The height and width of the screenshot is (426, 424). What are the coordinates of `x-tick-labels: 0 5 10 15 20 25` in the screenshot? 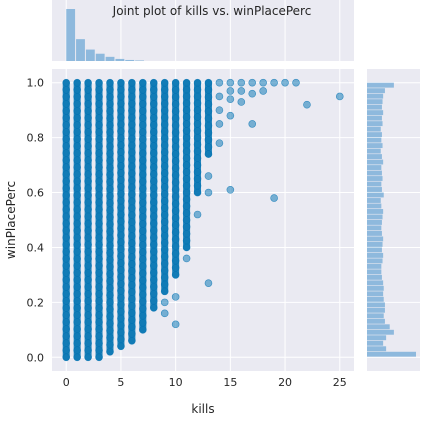 It's located at (205, 382).